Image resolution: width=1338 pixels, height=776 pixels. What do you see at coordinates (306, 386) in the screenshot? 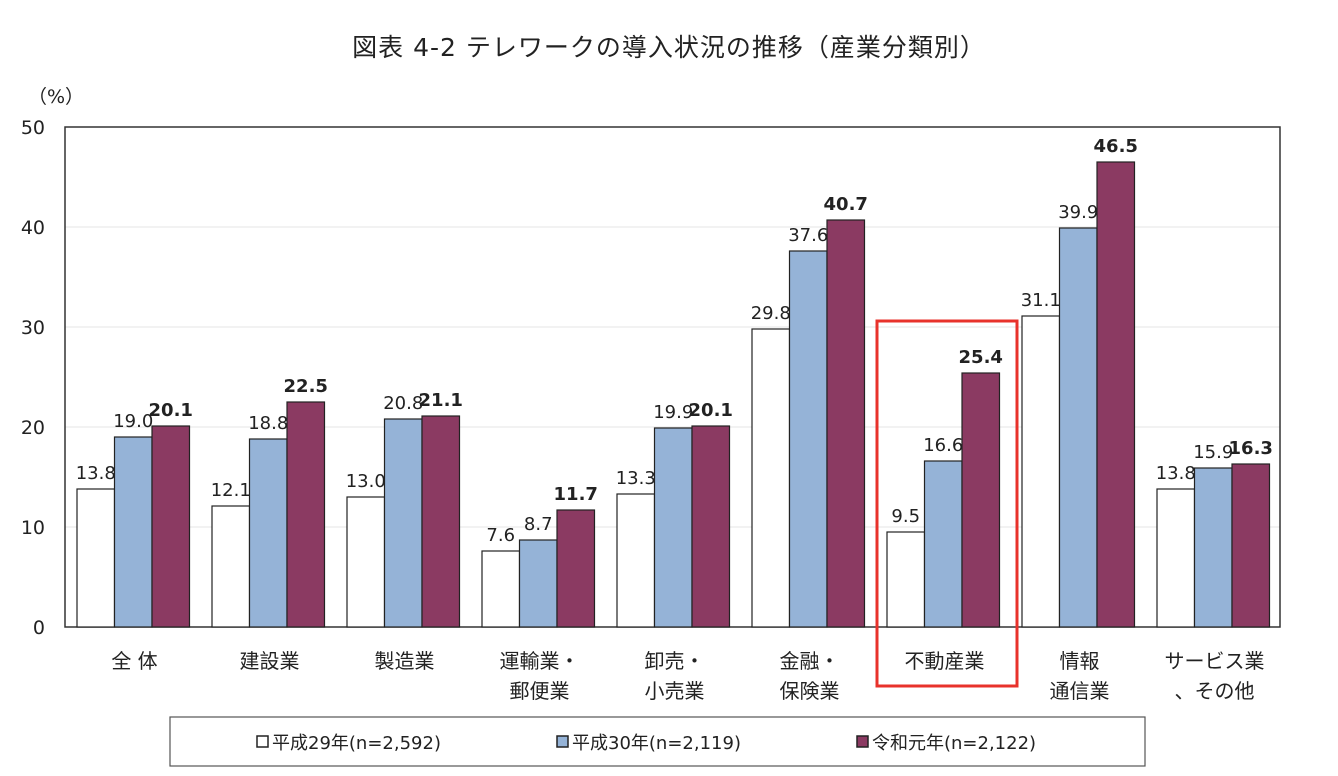
I see `data-label: 22.5` at bounding box center [306, 386].